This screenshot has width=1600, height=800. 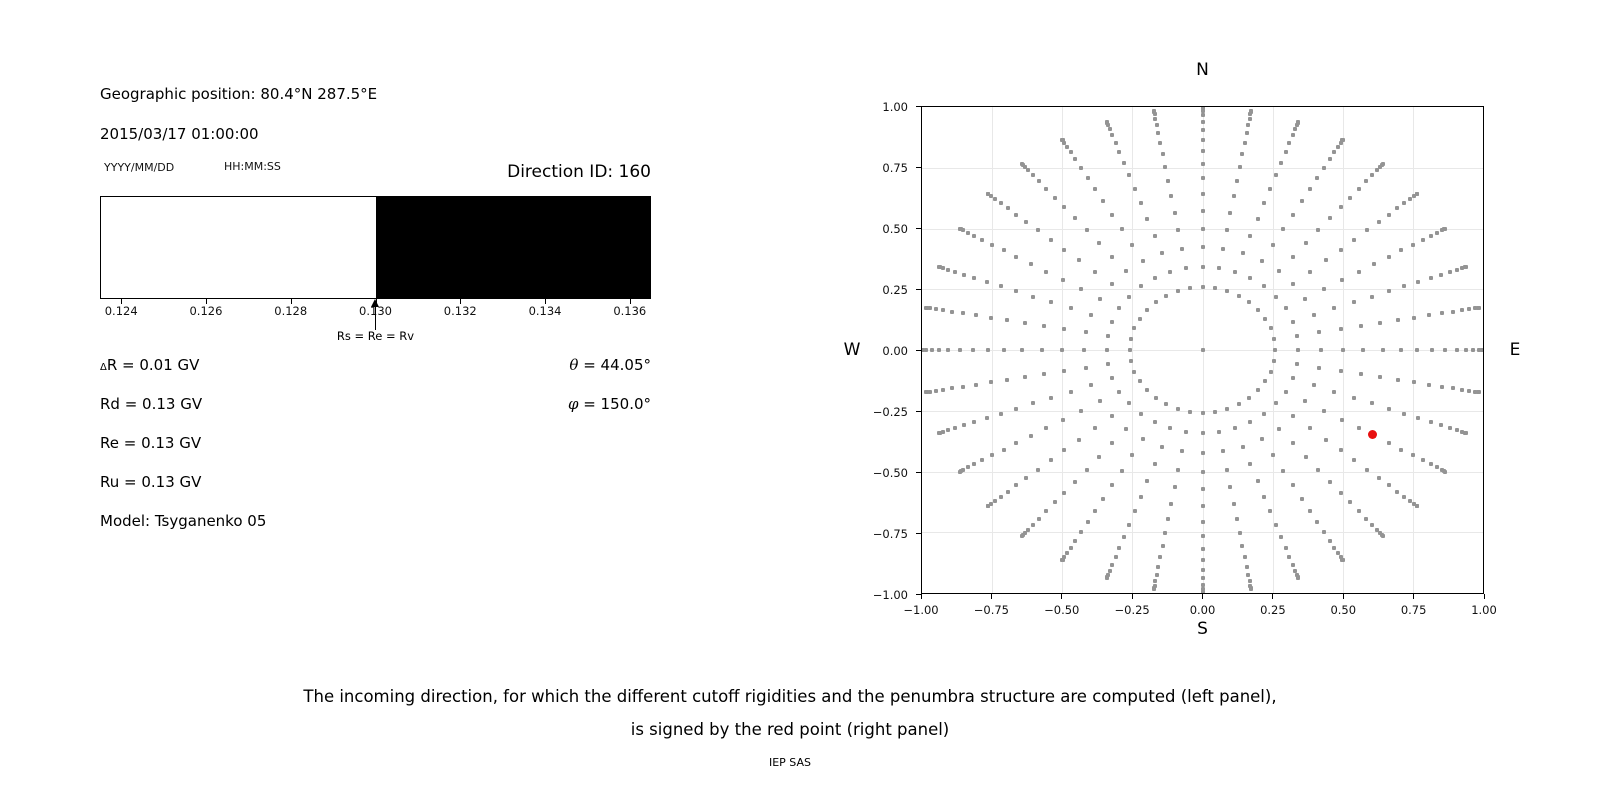 I want to click on penumbra-band-chart, so click(x=375, y=247).